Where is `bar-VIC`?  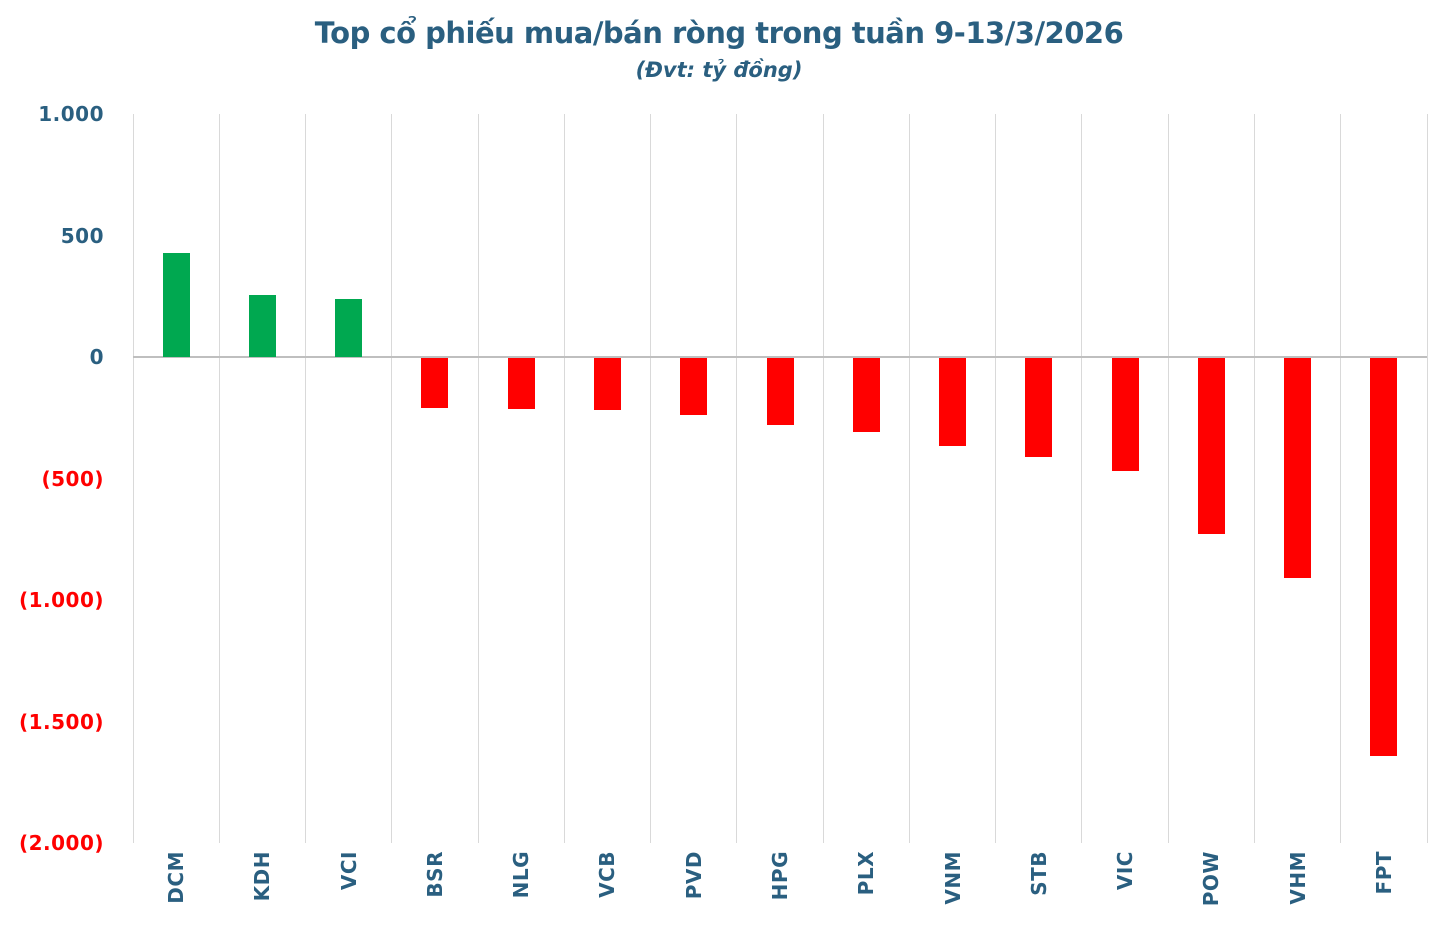
bar-VIC is located at coordinates (1125, 415).